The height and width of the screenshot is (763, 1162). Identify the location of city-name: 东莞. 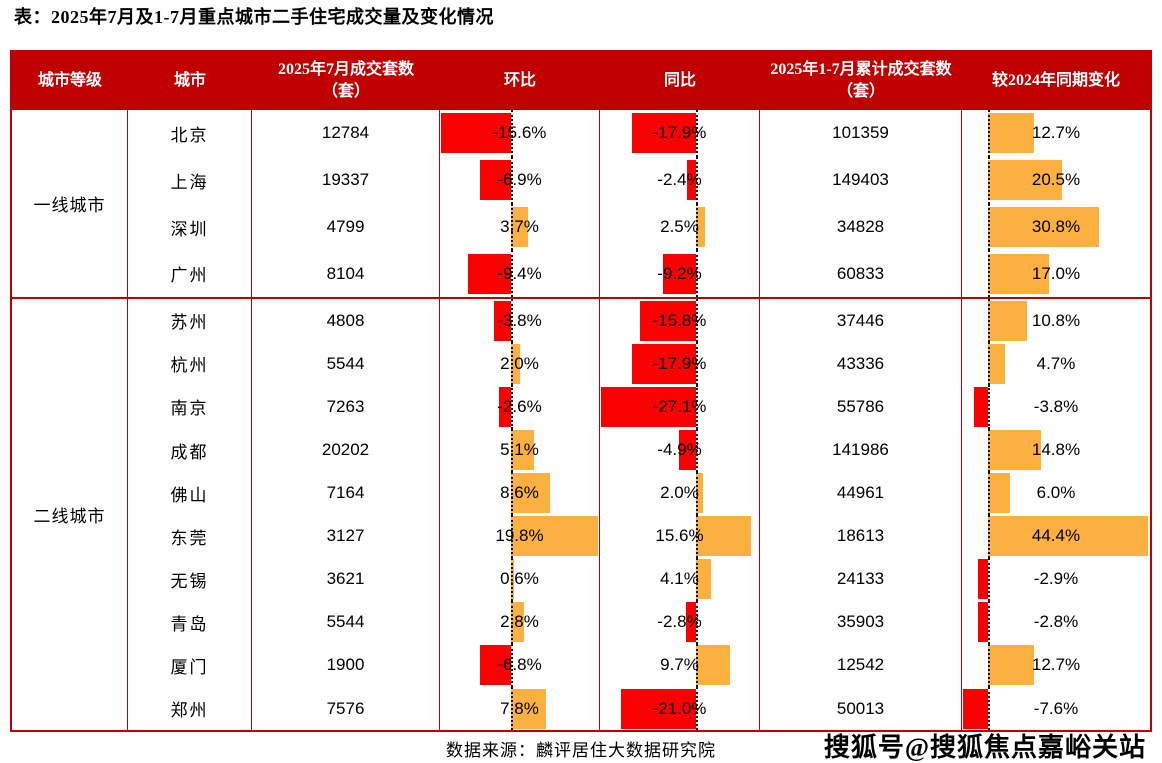
(190, 536).